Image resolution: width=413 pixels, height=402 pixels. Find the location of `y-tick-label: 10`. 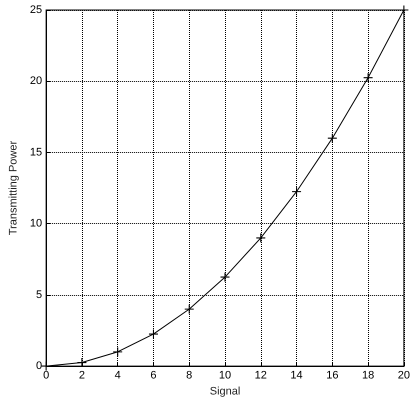

y-tick-label: 10 is located at coordinates (36, 224).